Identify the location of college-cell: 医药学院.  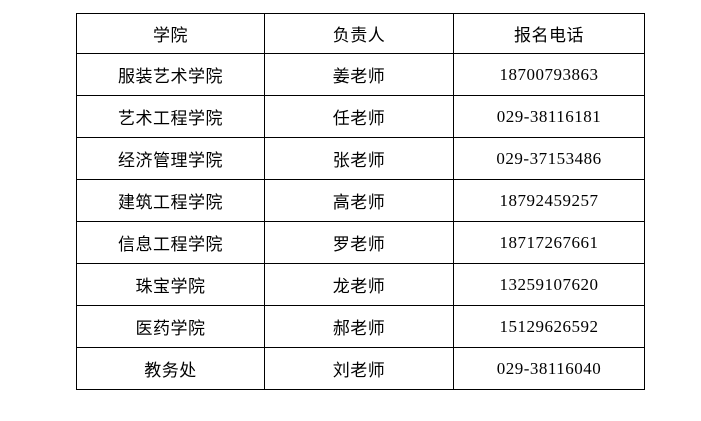
(170, 326).